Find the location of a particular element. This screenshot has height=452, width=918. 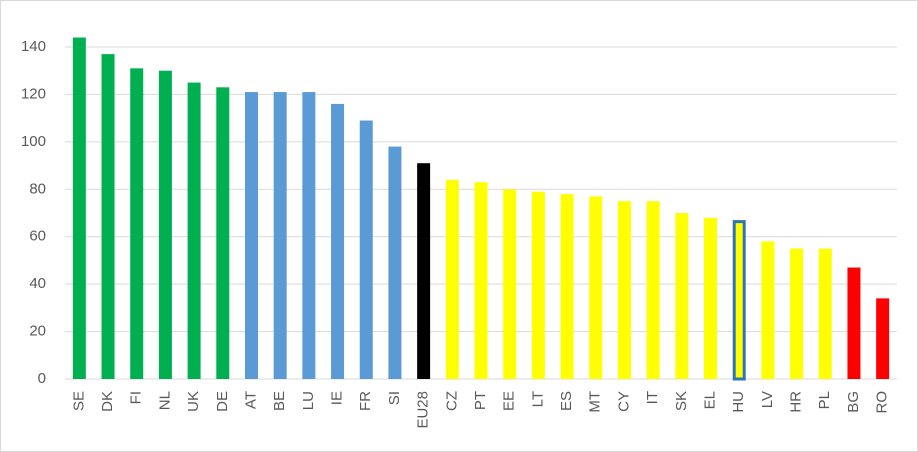

x-tick-label: HU is located at coordinates (738, 402).